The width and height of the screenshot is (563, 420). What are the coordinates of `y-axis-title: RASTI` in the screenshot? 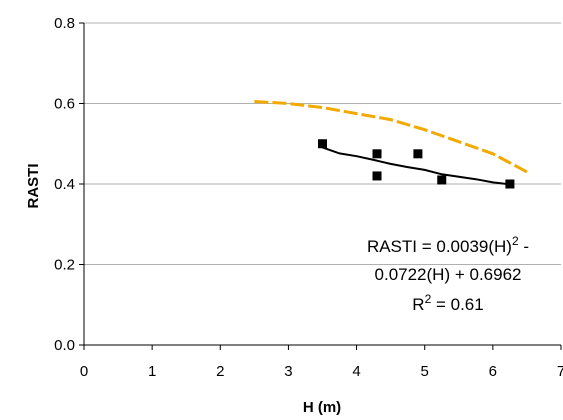 It's located at (33, 186).